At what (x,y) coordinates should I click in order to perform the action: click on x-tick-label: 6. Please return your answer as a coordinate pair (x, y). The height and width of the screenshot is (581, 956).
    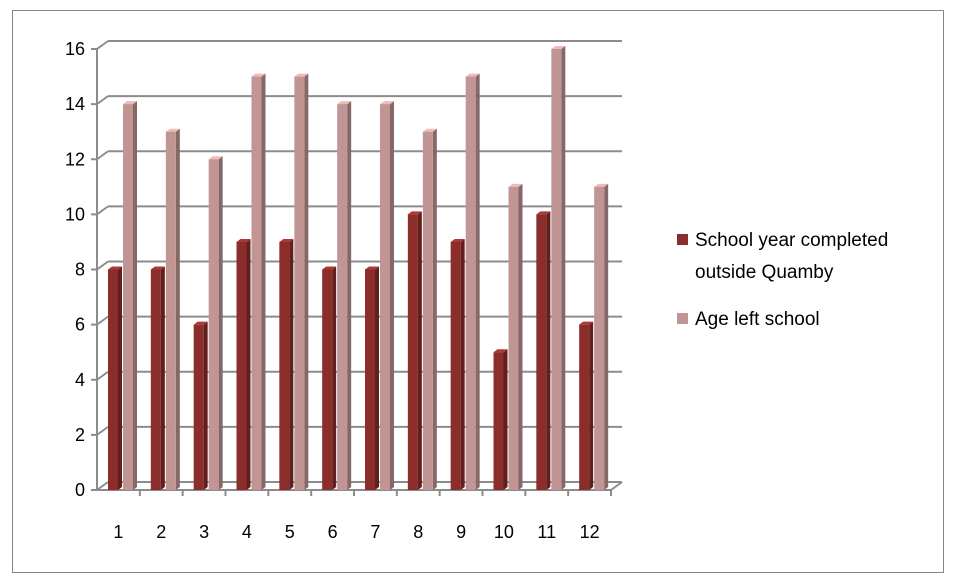
    Looking at the image, I should click on (333, 532).